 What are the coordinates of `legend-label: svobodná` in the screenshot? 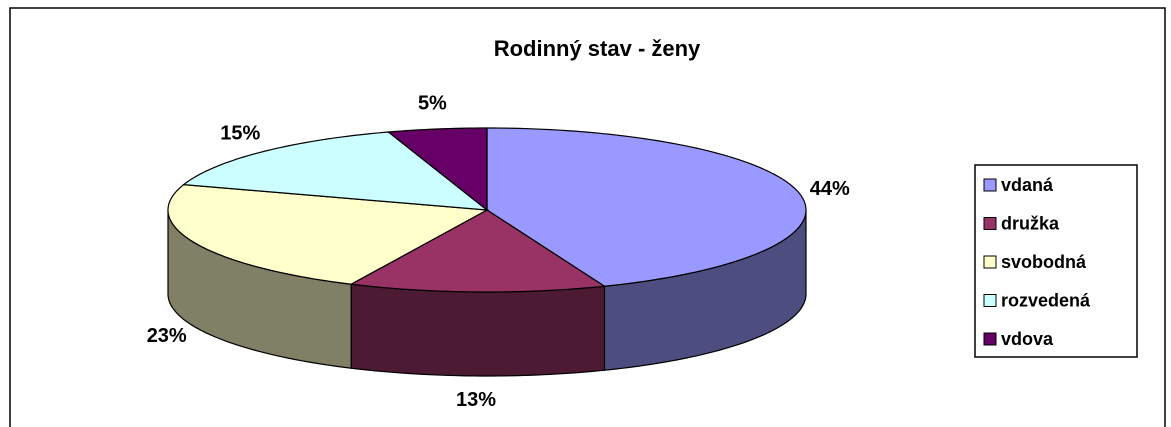 It's located at (1044, 262).